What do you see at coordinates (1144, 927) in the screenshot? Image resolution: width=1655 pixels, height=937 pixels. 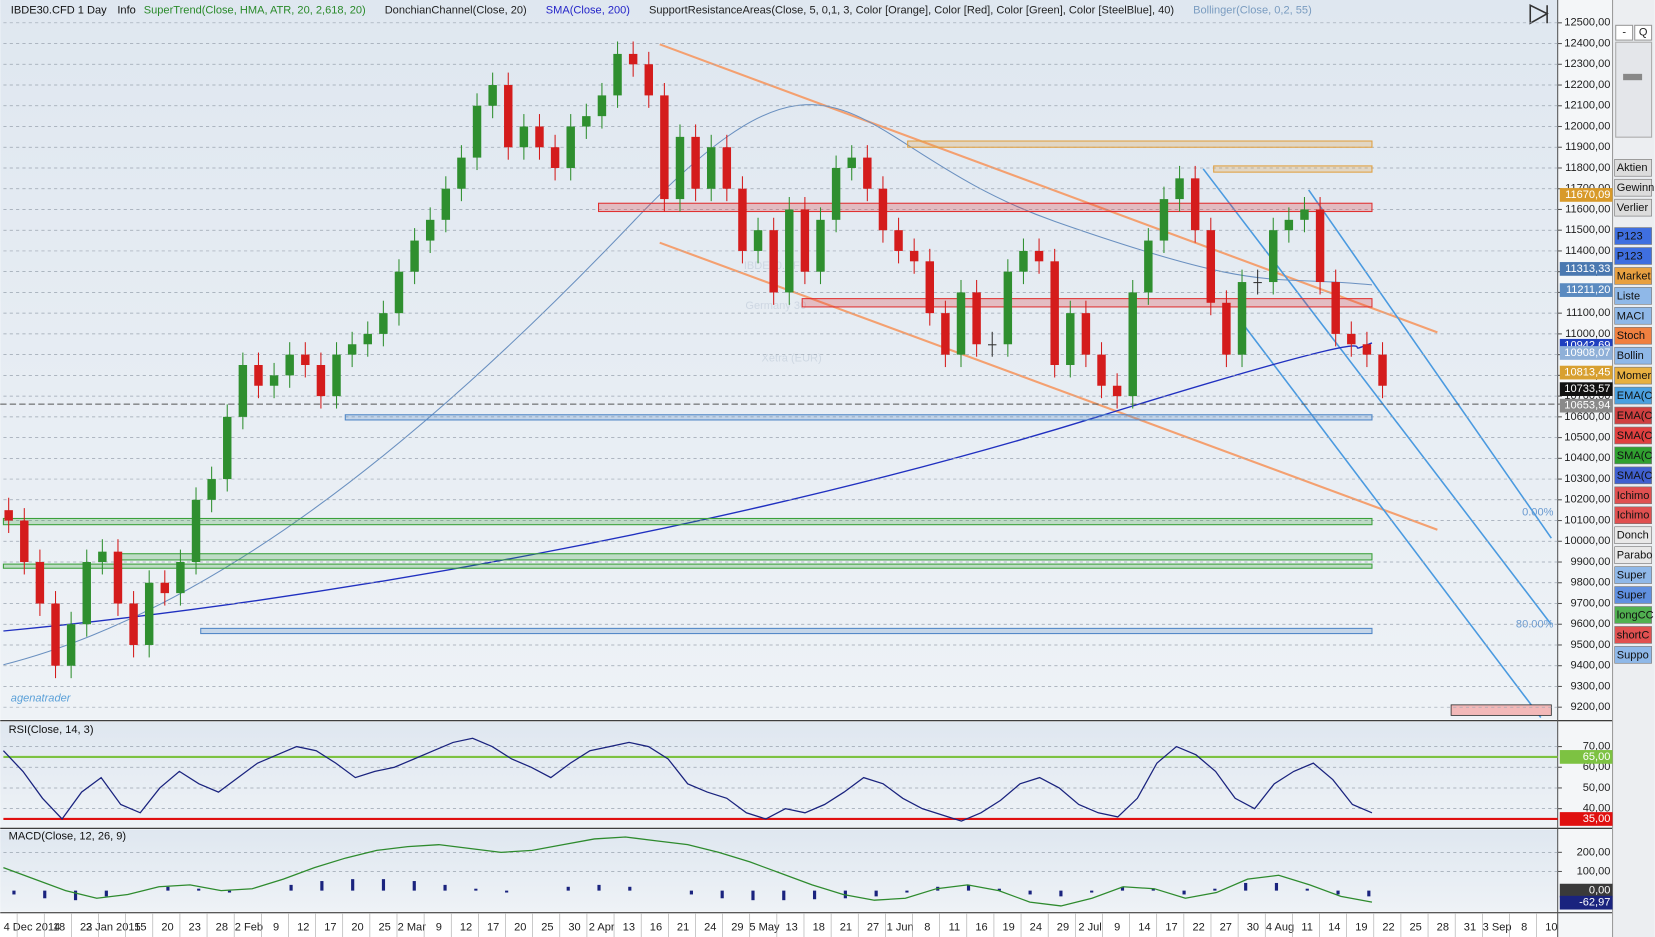 I see `x-tick-label: 14` at bounding box center [1144, 927].